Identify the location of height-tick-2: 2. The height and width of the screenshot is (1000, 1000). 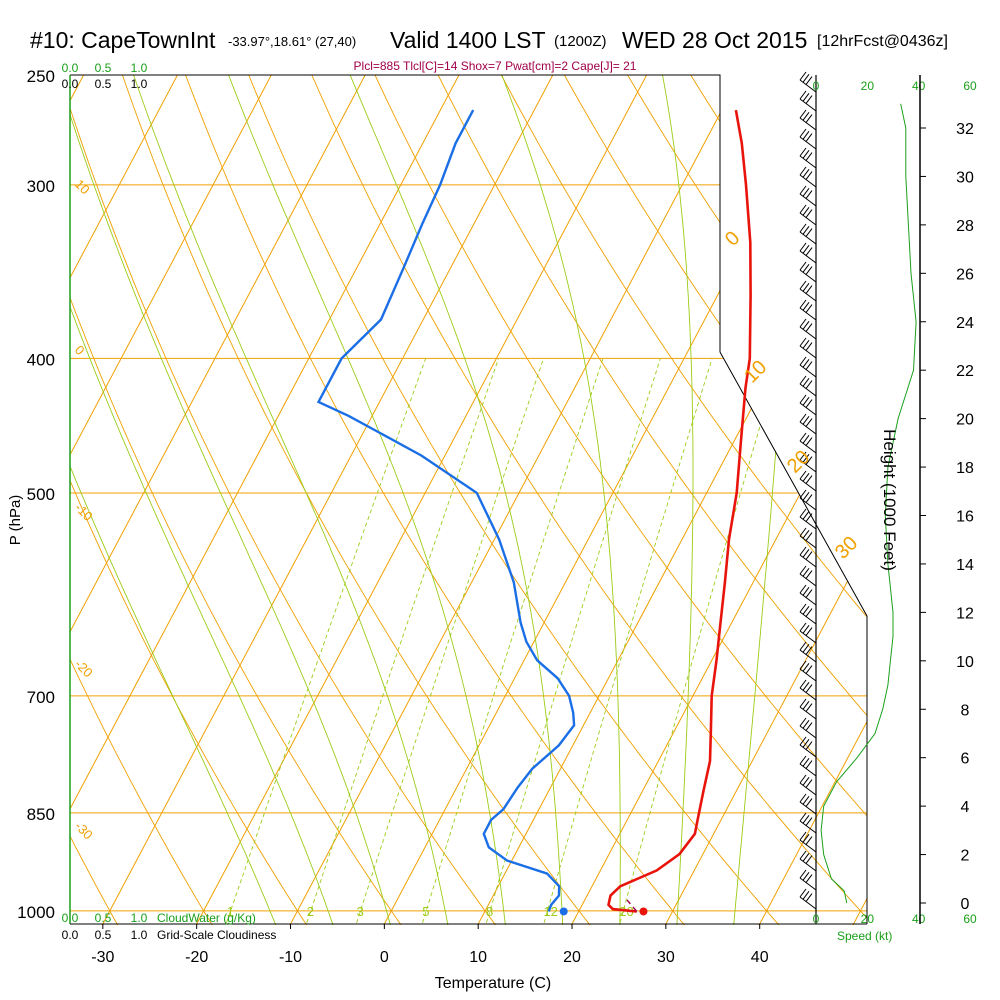
(965, 856).